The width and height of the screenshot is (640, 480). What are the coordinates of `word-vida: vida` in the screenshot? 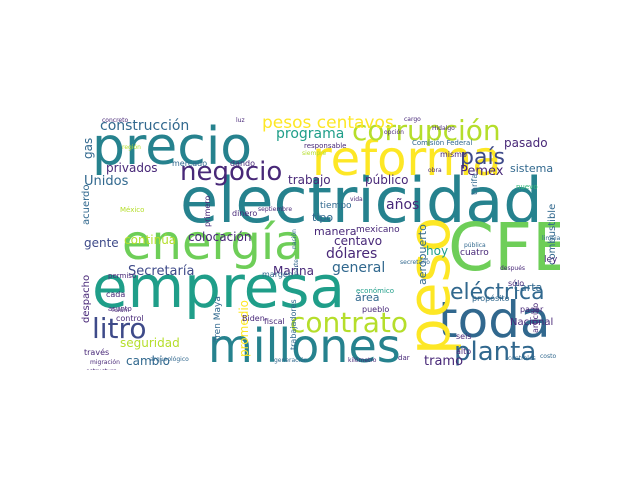 It's located at (356, 199).